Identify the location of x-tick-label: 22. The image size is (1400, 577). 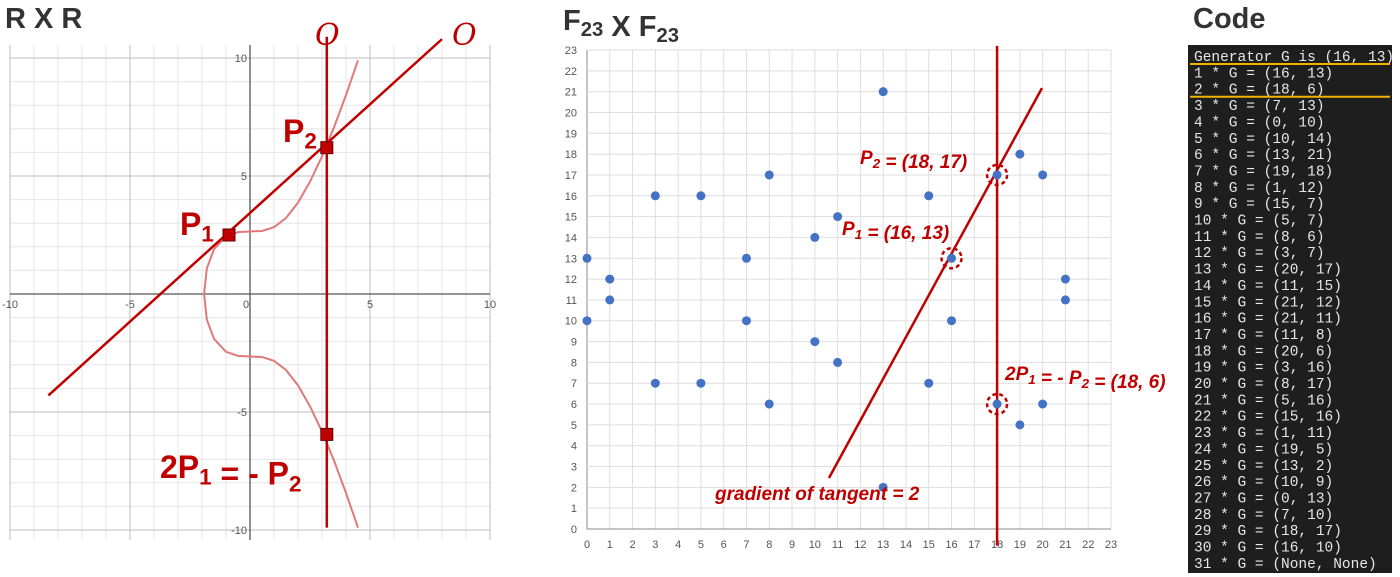
(1088, 545).